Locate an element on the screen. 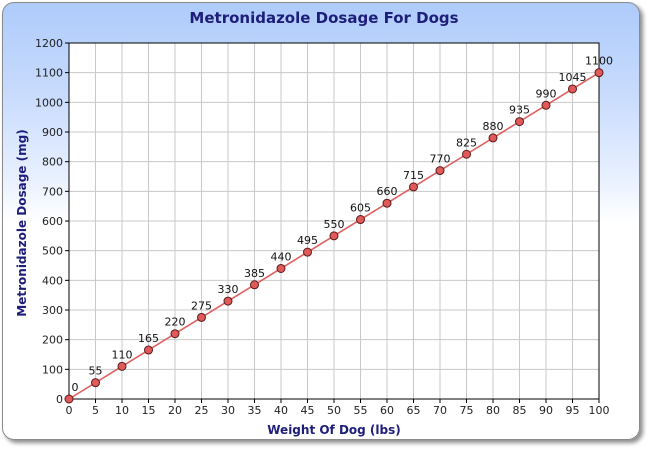 The height and width of the screenshot is (450, 650). x-tick-label: 100 is located at coordinates (599, 410).